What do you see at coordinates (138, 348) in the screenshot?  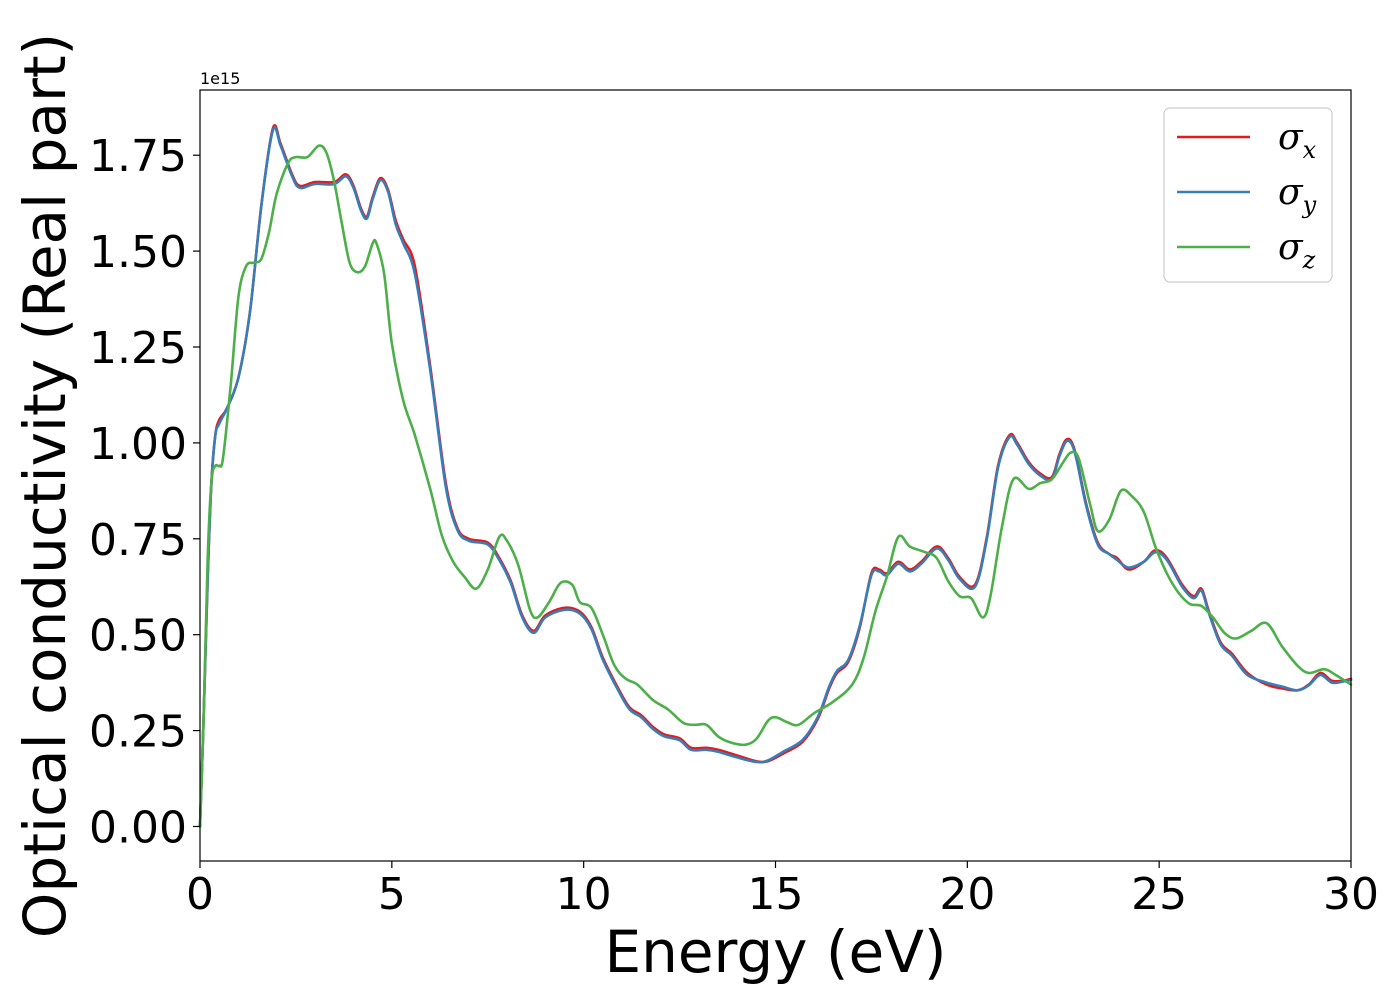 I see `y-tick-label: 1.25` at bounding box center [138, 348].